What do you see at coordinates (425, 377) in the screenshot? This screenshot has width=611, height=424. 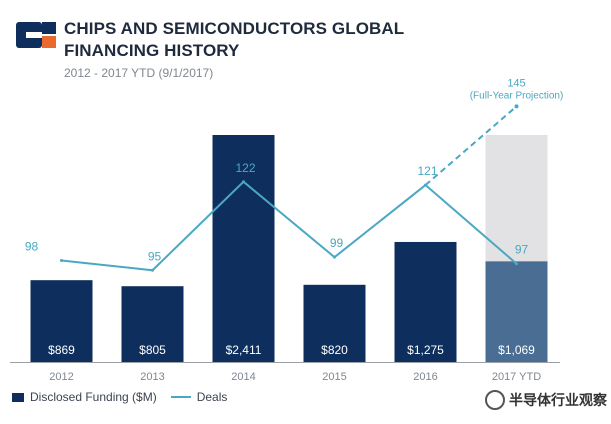 I see `x-tick-label: 2016` at bounding box center [425, 377].